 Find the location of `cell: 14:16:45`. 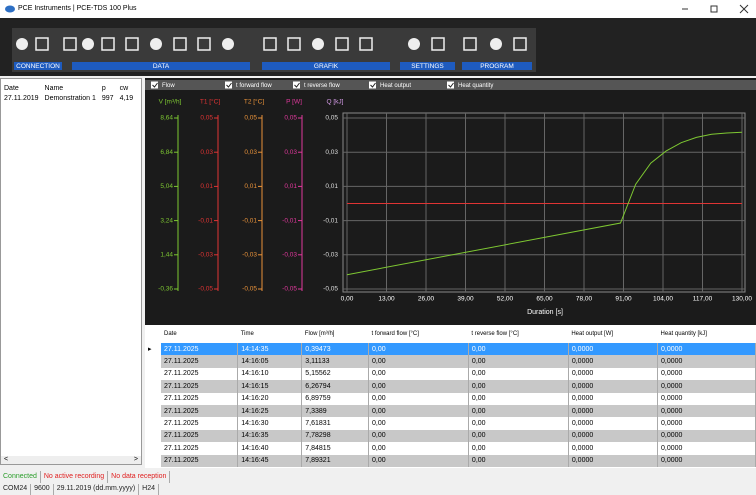

cell: 14:16:45 is located at coordinates (270, 460).